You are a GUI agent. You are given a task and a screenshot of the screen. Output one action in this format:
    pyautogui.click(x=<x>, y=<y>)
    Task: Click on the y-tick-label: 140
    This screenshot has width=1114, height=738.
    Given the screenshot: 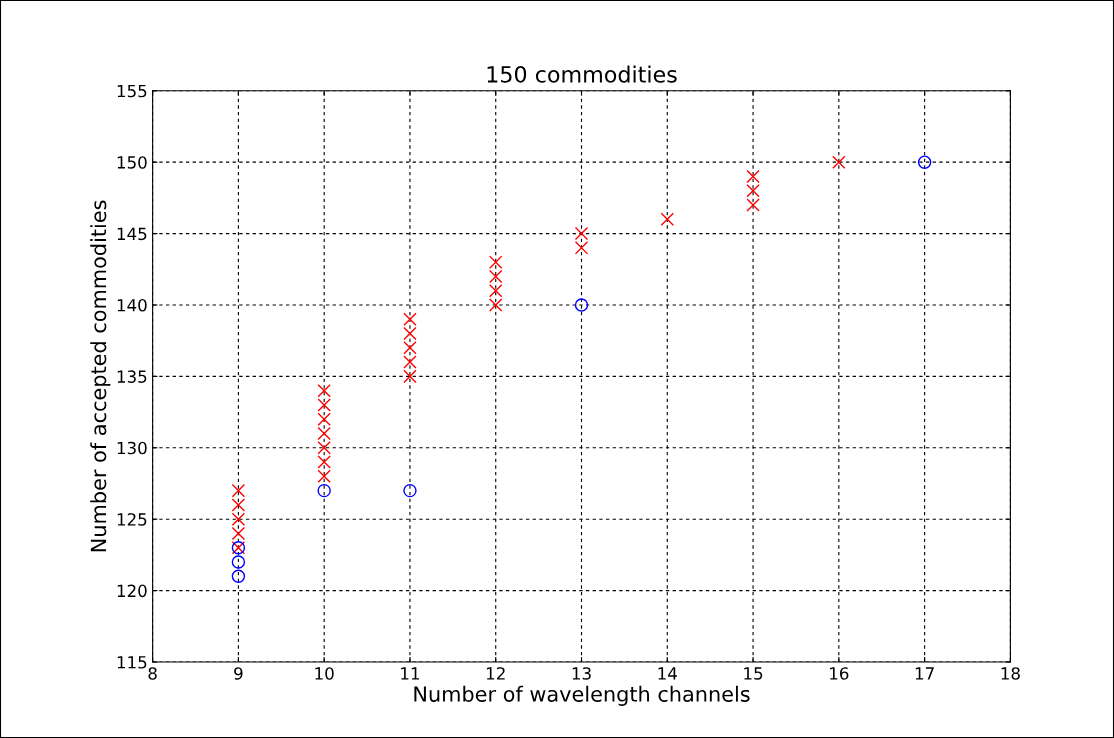 What is the action you would take?
    pyautogui.click(x=132, y=305)
    